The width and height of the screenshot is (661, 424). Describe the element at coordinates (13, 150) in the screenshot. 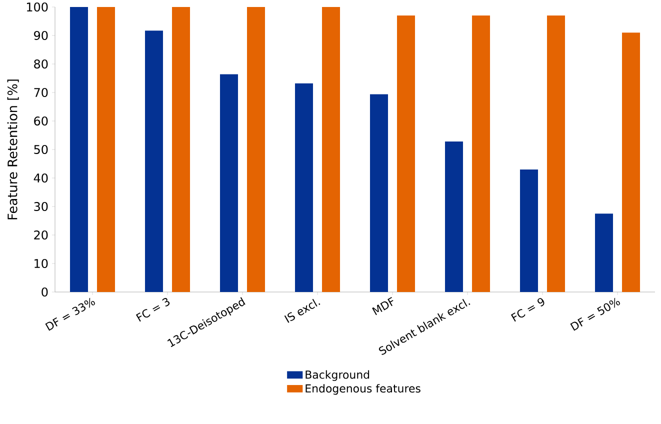

I see `y-axis-title: Feature Retention [%]` at that location.